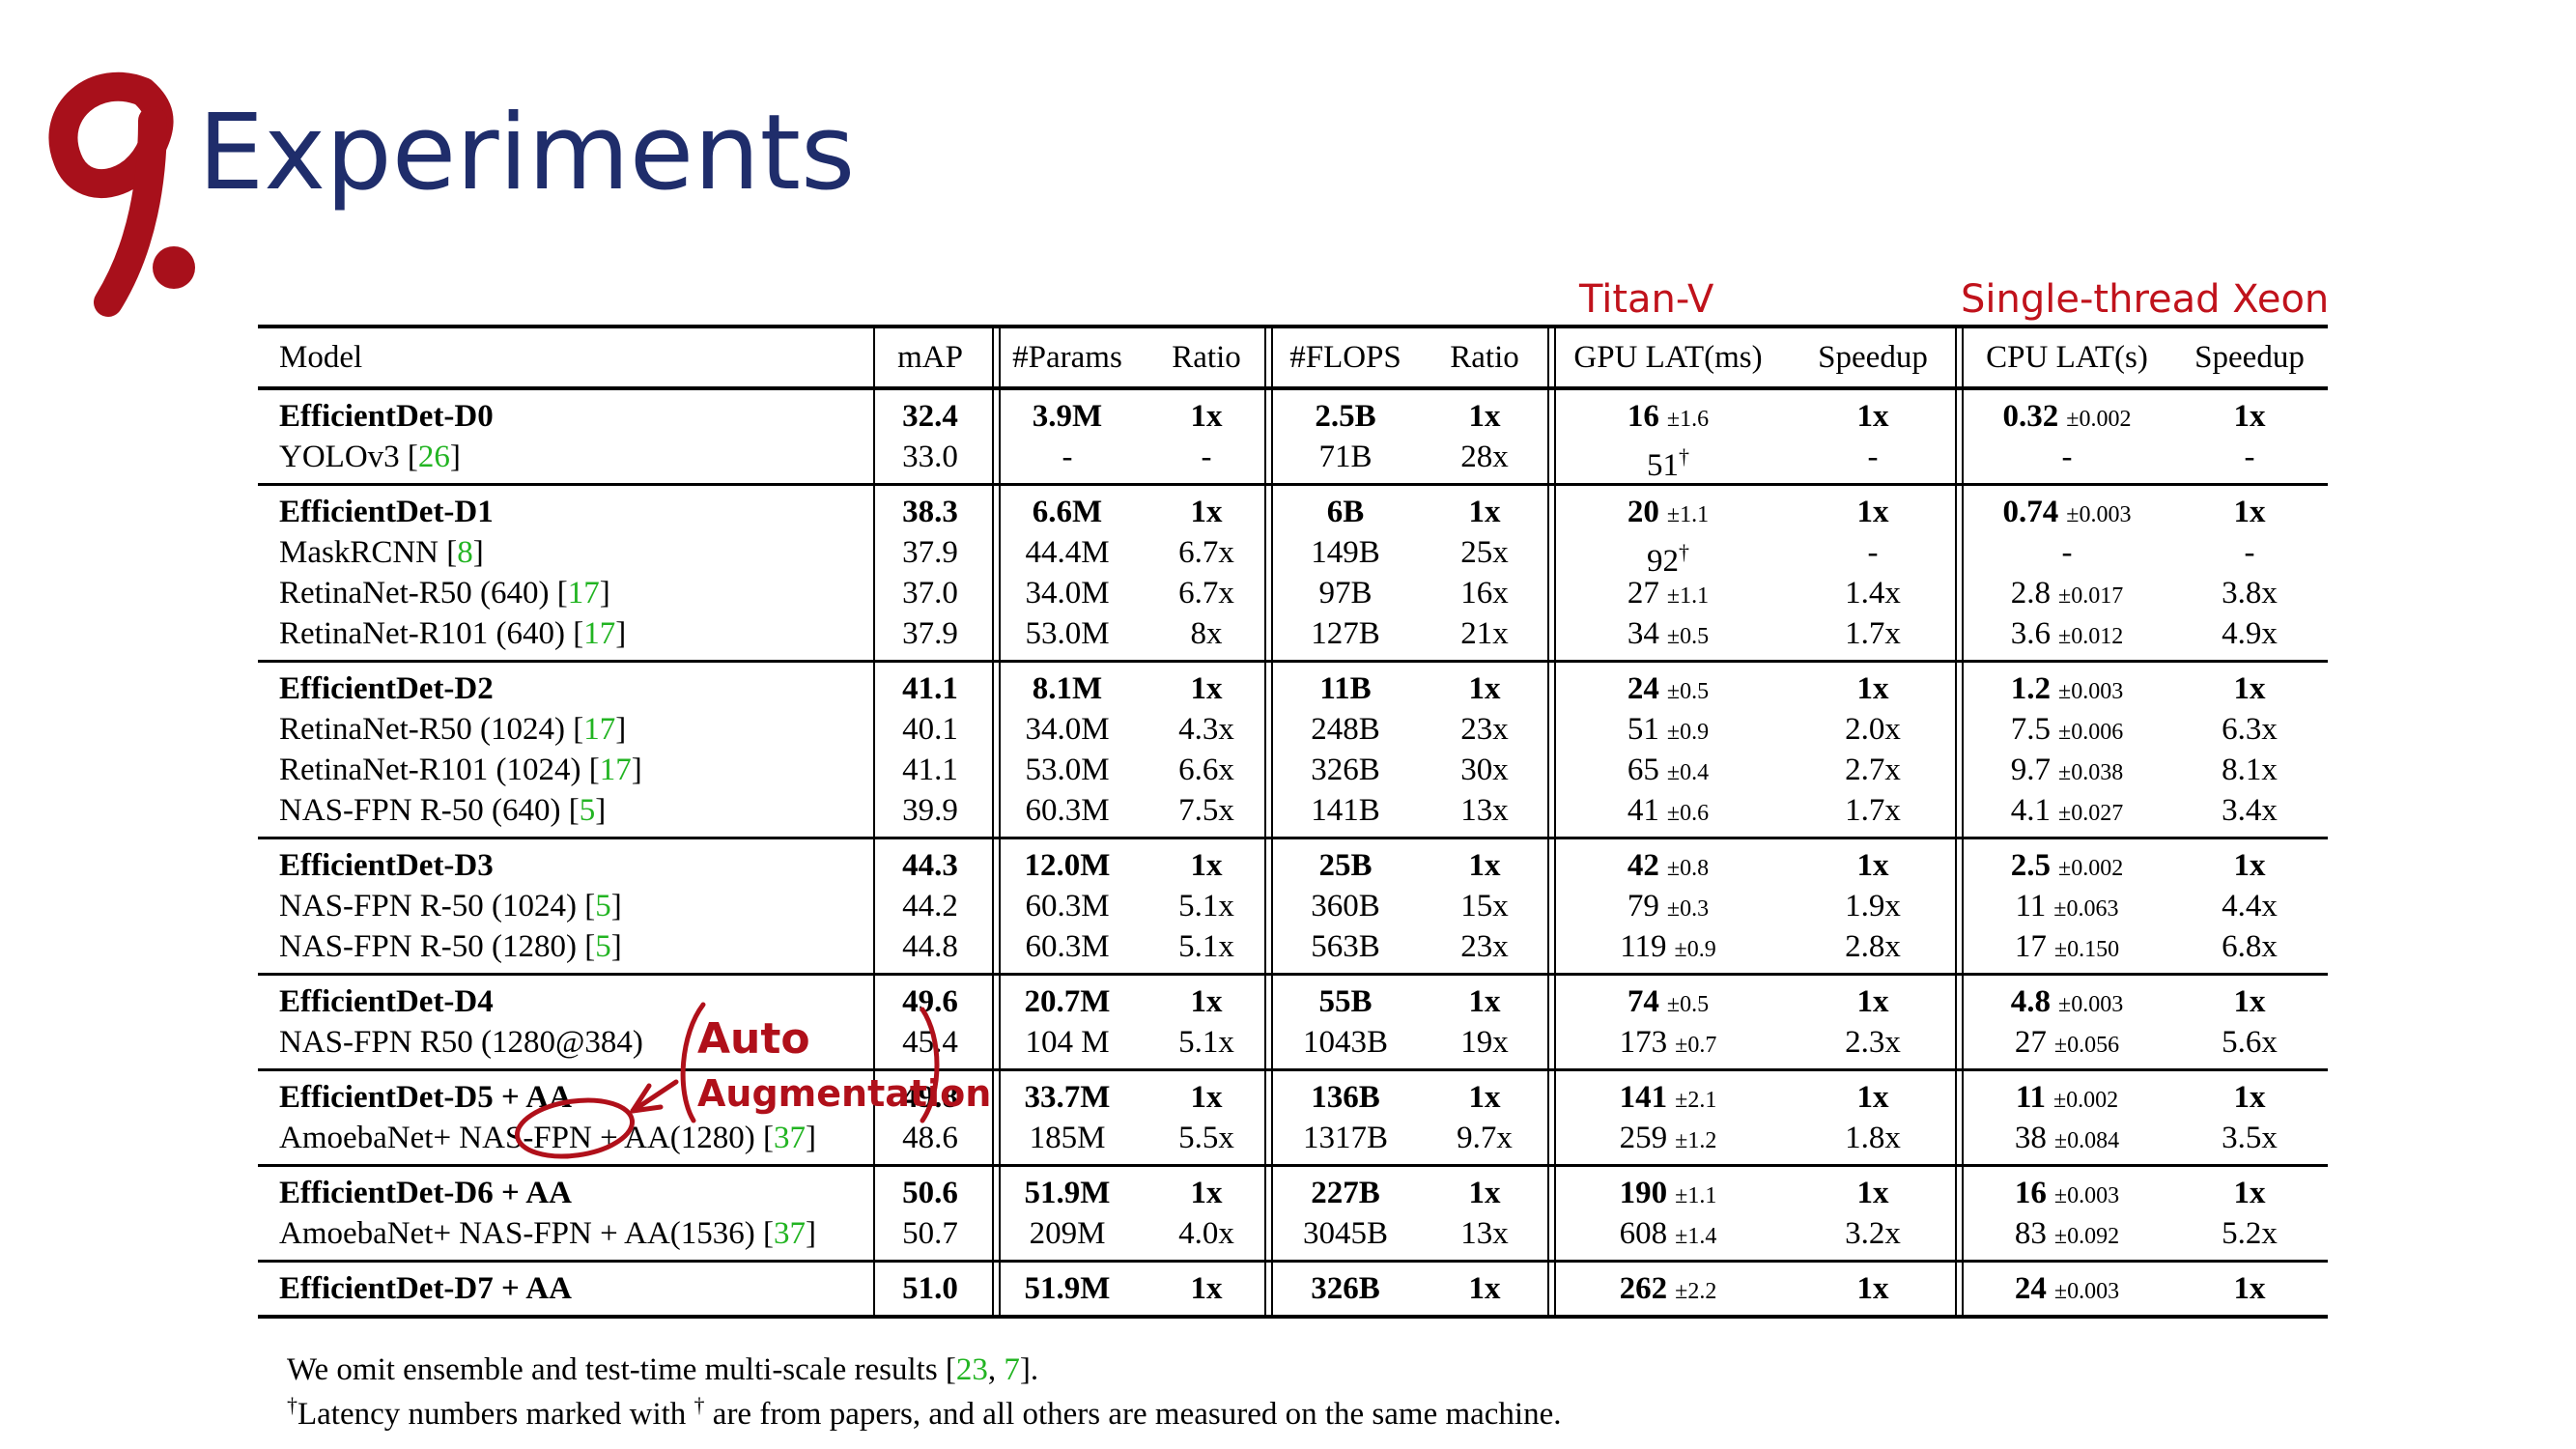 The image size is (2576, 1449). Describe the element at coordinates (2250, 729) in the screenshot. I see `cell-cspeed: 6.3x` at that location.